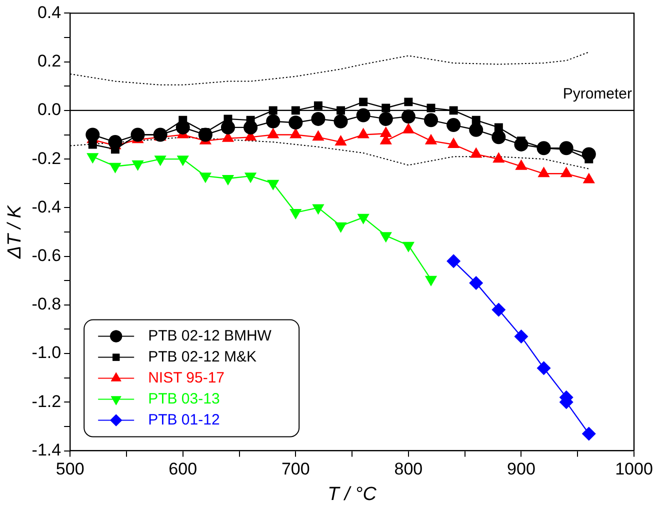 The height and width of the screenshot is (508, 672). Describe the element at coordinates (47, 255) in the screenshot. I see `y-tick-label: -0.6` at that location.